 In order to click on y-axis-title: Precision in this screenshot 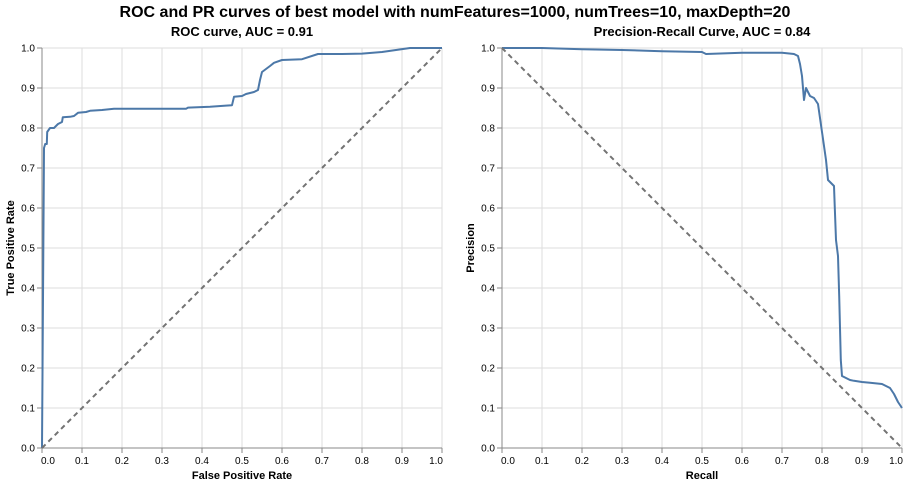, I will do `click(471, 248)`.